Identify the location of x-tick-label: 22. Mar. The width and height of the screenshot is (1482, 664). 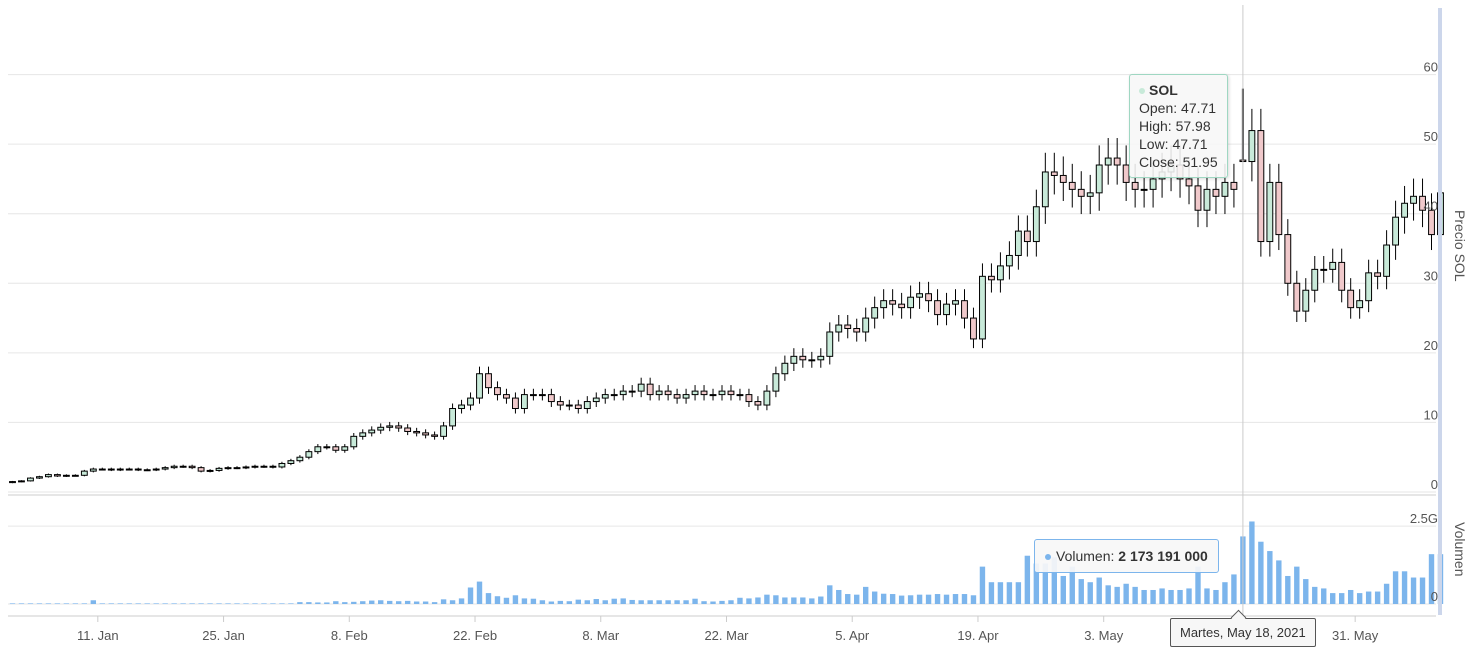
(726, 635).